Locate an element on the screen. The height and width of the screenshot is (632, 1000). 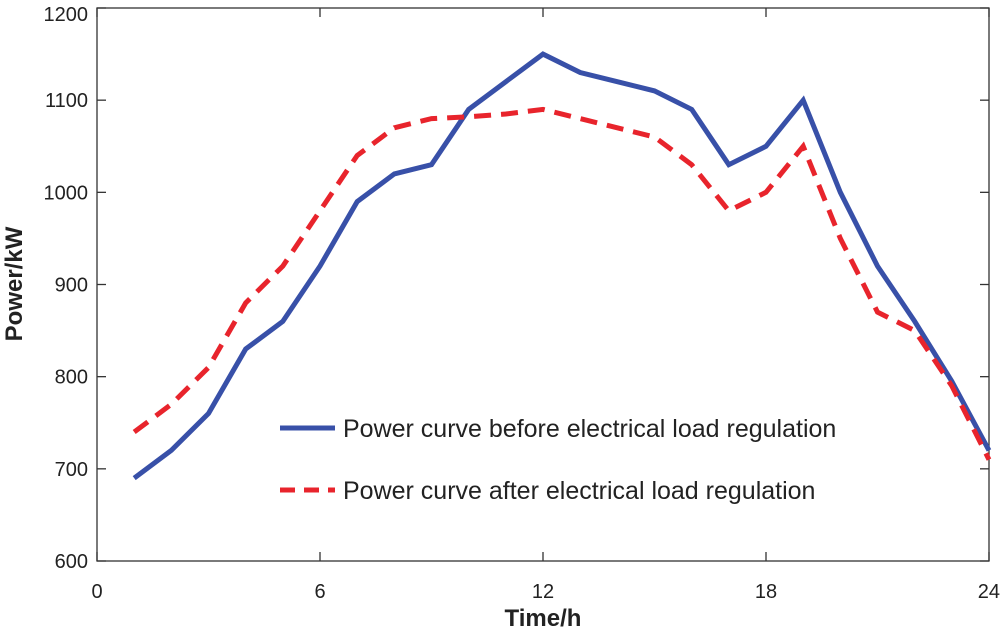
y-tick-label: 800 is located at coordinates (71, 378).